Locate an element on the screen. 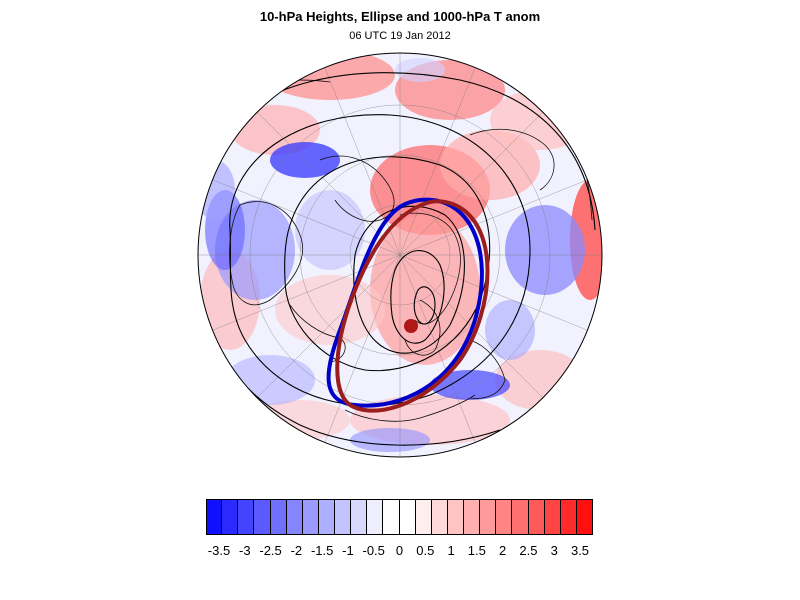 Image resolution: width=800 pixels, height=600 pixels. colorbar-tick-label: -2 is located at coordinates (296, 550).